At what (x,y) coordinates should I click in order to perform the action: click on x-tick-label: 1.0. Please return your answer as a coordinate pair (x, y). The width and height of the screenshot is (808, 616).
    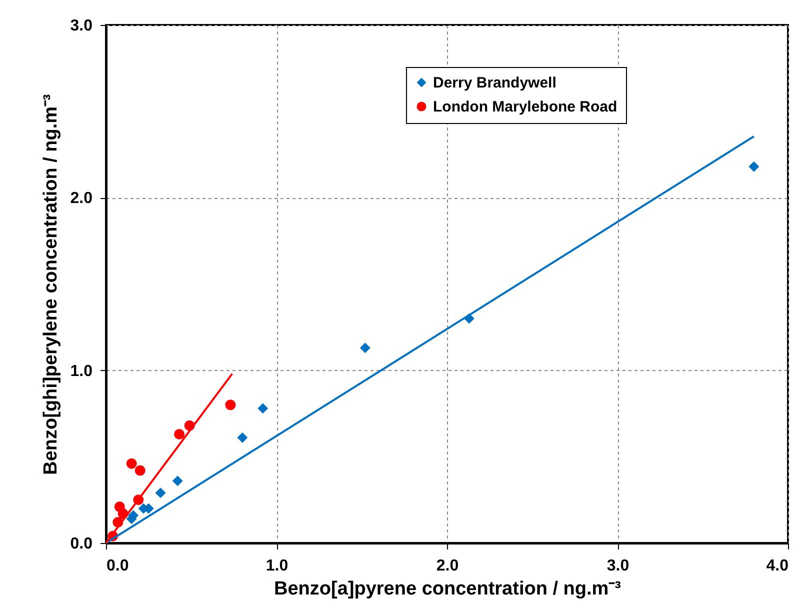
    Looking at the image, I should click on (277, 566).